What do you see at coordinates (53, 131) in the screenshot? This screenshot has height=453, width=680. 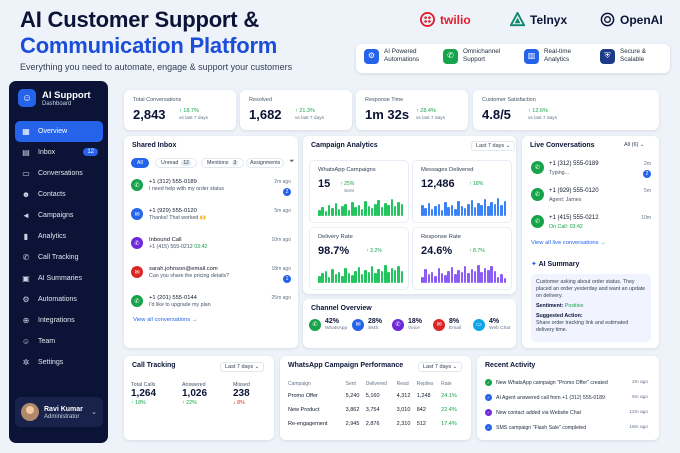 I see `sidebar-item-label: Overview` at bounding box center [53, 131].